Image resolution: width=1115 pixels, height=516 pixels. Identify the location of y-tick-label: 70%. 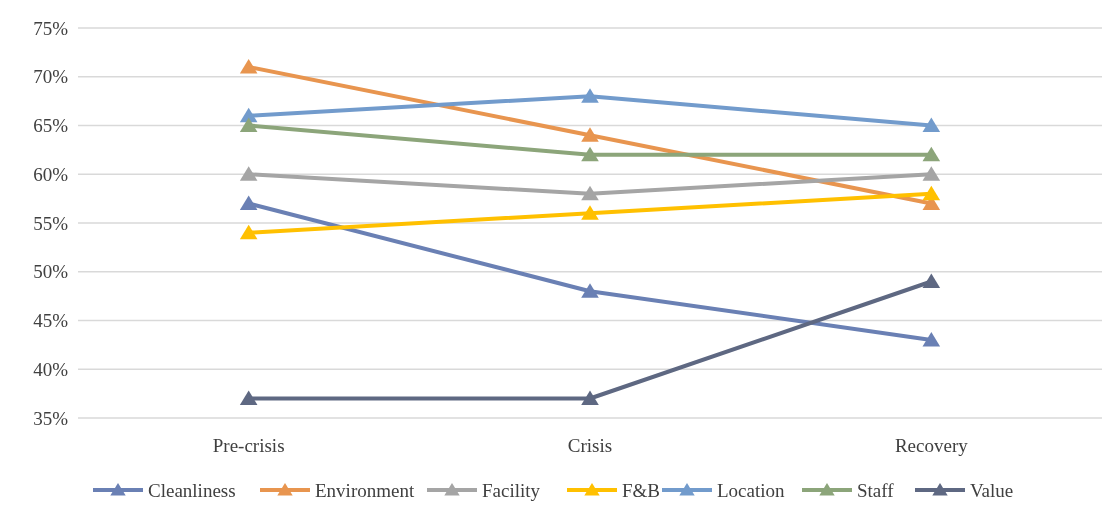
(51, 77).